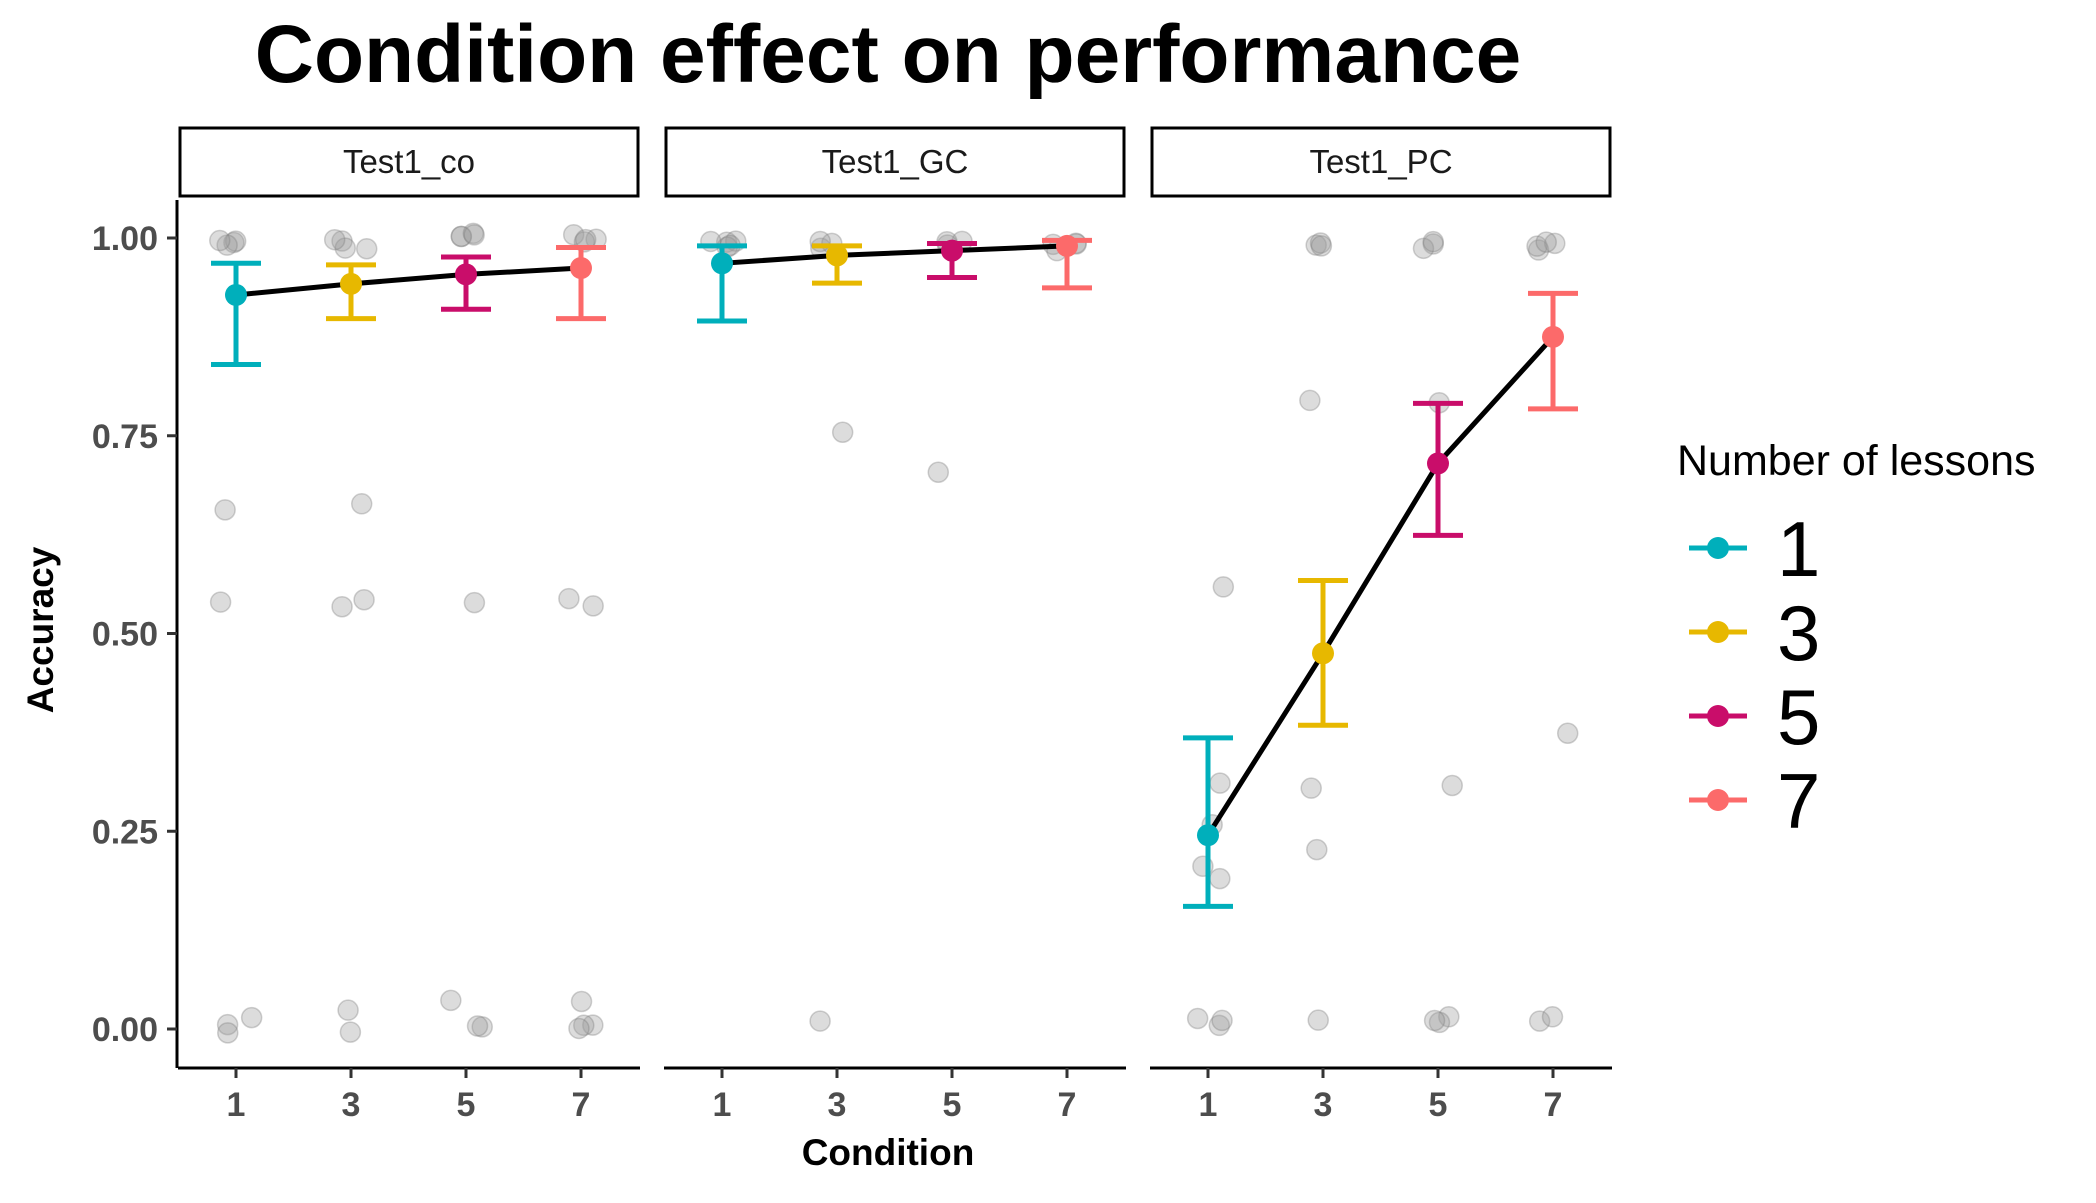  What do you see at coordinates (351, 1105) in the screenshot?
I see `x-tick-label: 3` at bounding box center [351, 1105].